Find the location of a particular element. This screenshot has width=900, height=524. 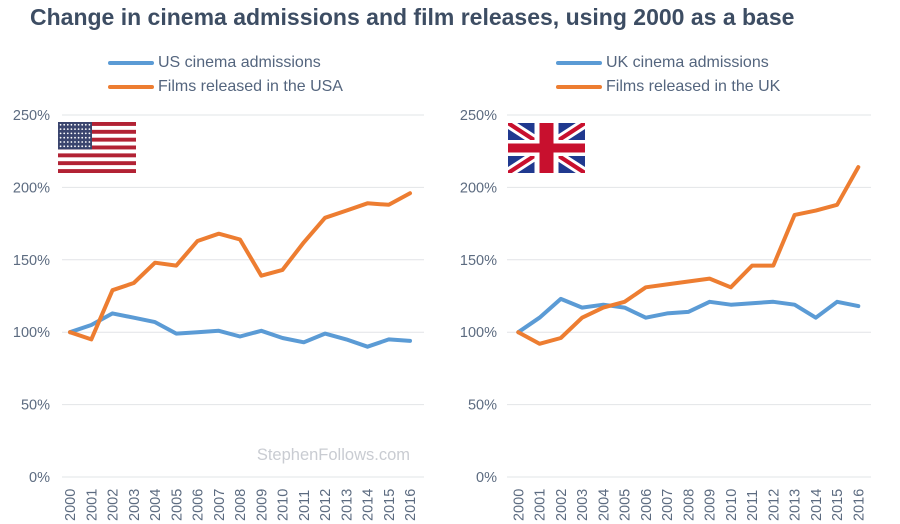

legend-label: US cinema admissions is located at coordinates (239, 62).